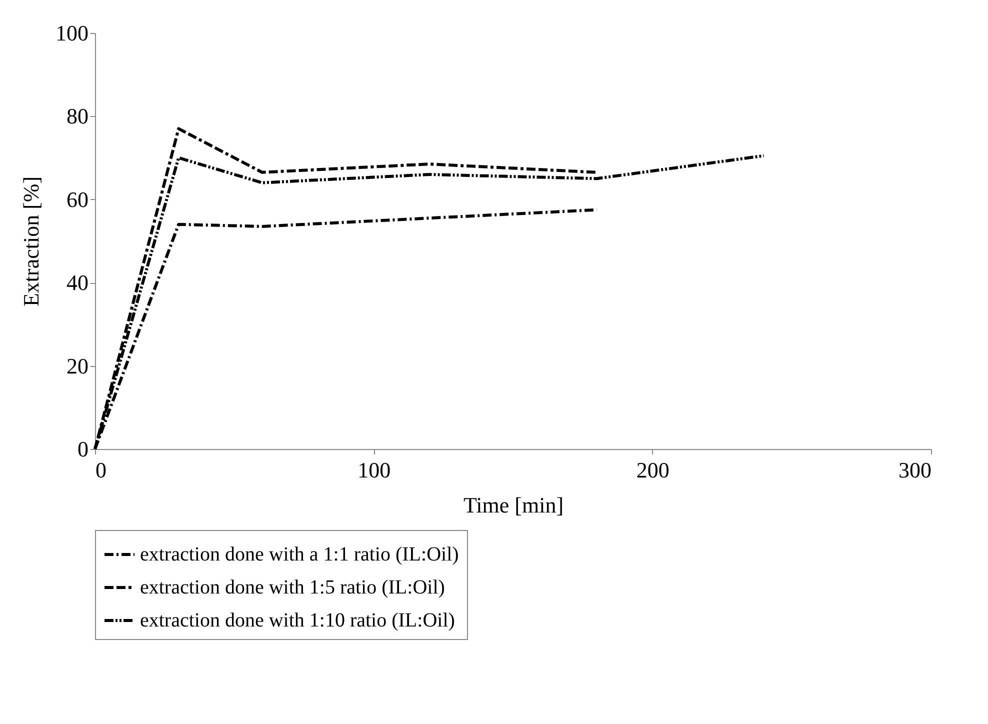 This screenshot has width=988, height=724. Describe the element at coordinates (292, 587) in the screenshot. I see `legend-label: extraction done with 1:5 ratio (IL:Oil)` at that location.